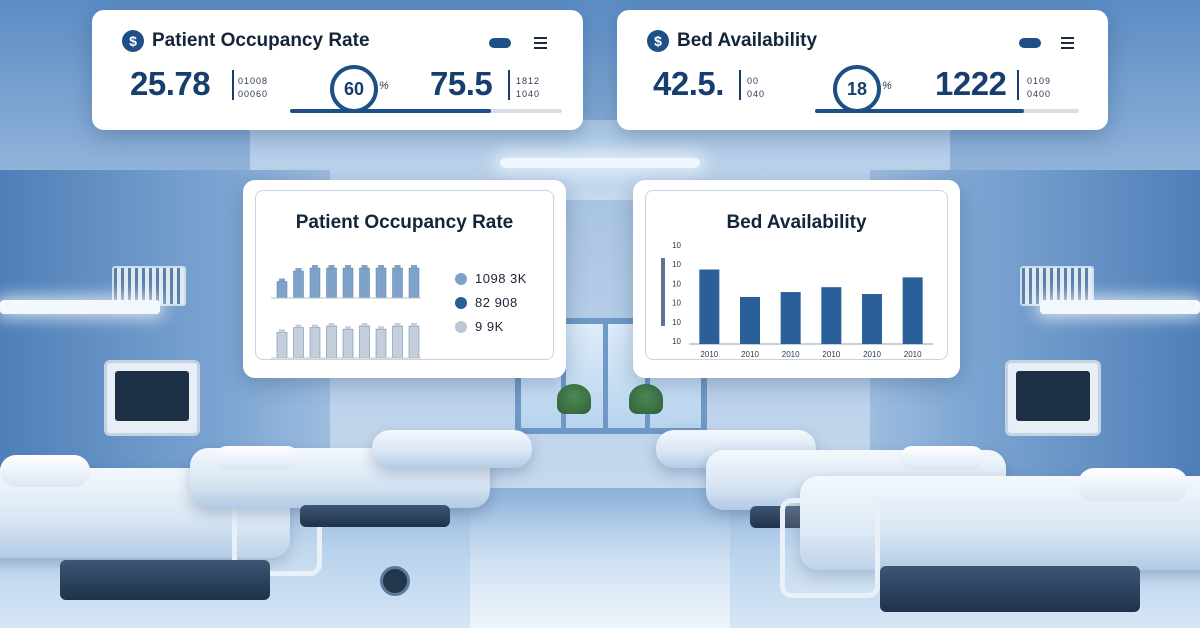 The height and width of the screenshot is (628, 1200). What do you see at coordinates (528, 87) in the screenshot?
I see `occupancy-stats-right: 1812 1040` at bounding box center [528, 87].